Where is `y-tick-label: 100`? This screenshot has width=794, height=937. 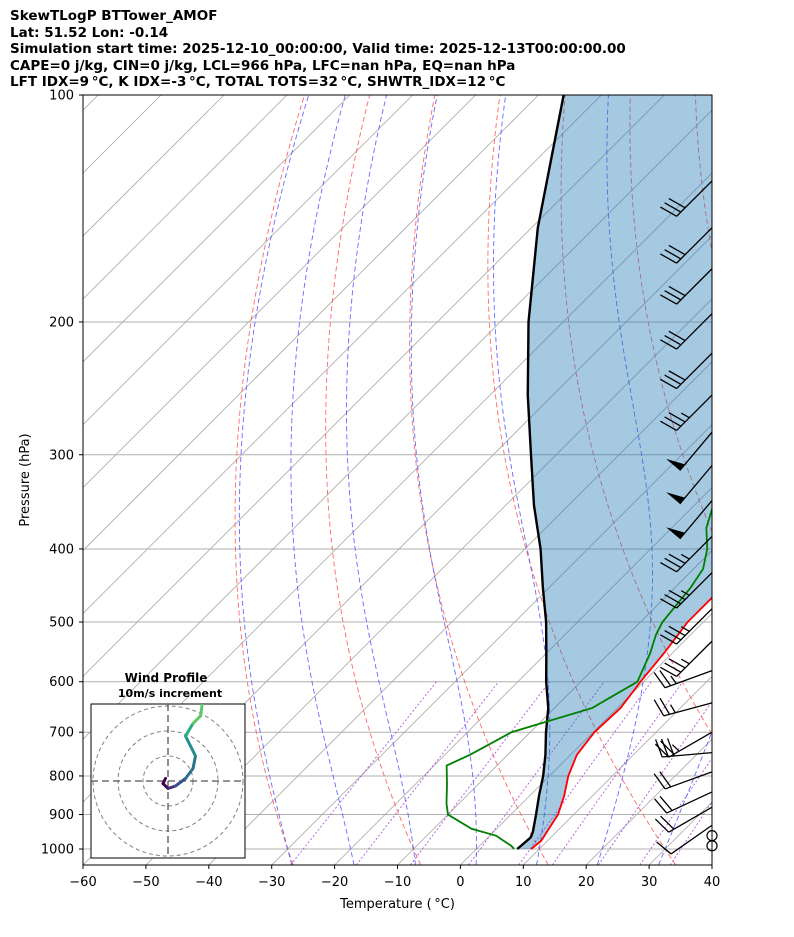 y-tick-label: 100 is located at coordinates (61, 96).